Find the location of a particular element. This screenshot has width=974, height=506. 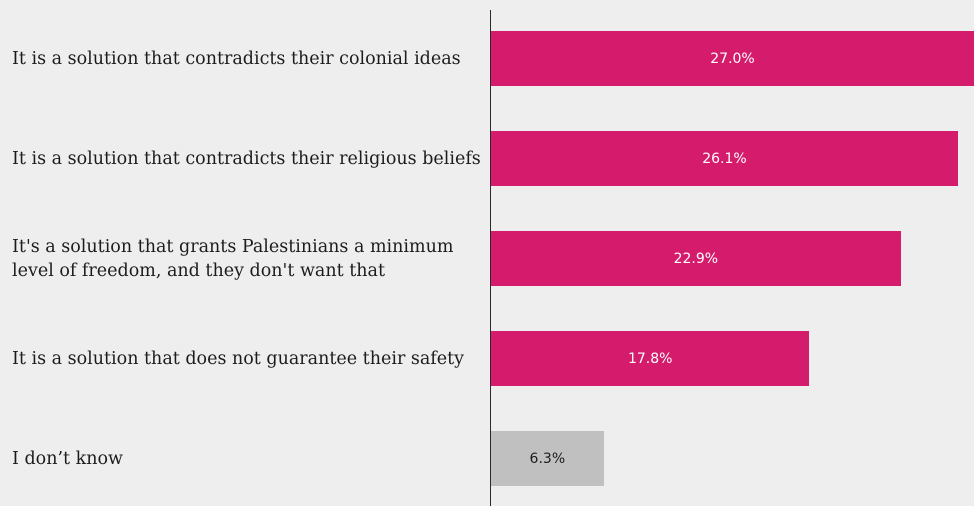

bar-dont-know is located at coordinates (547, 458).